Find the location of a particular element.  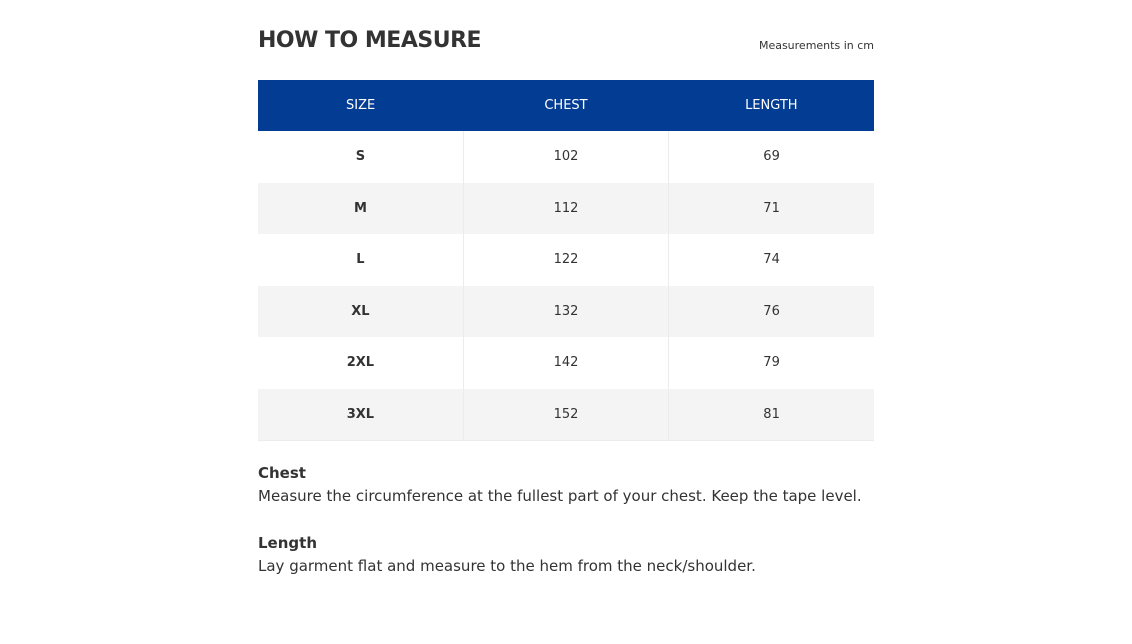

chest-cell: 102 is located at coordinates (565, 157).